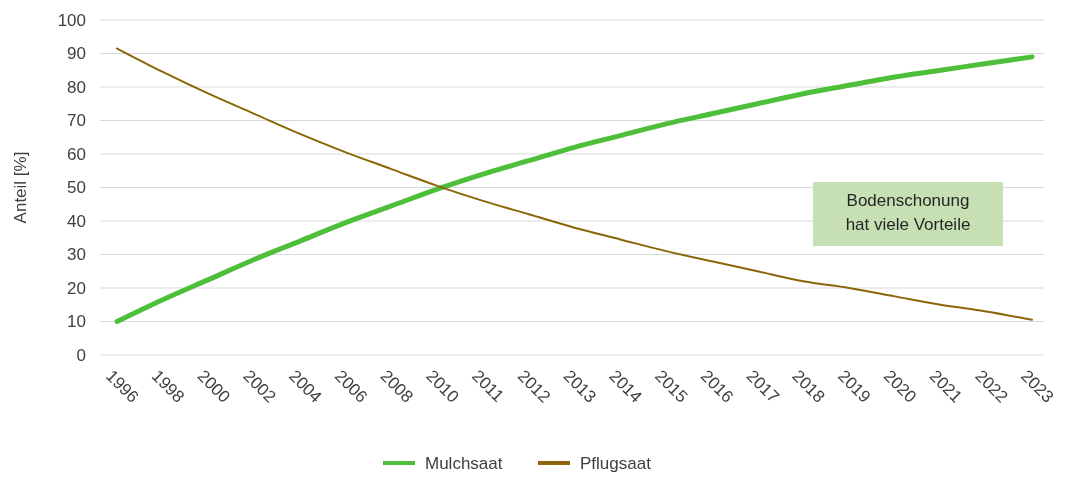  I want to click on annotation: Bodenschonung hat viele Vorteile, so click(908, 212).